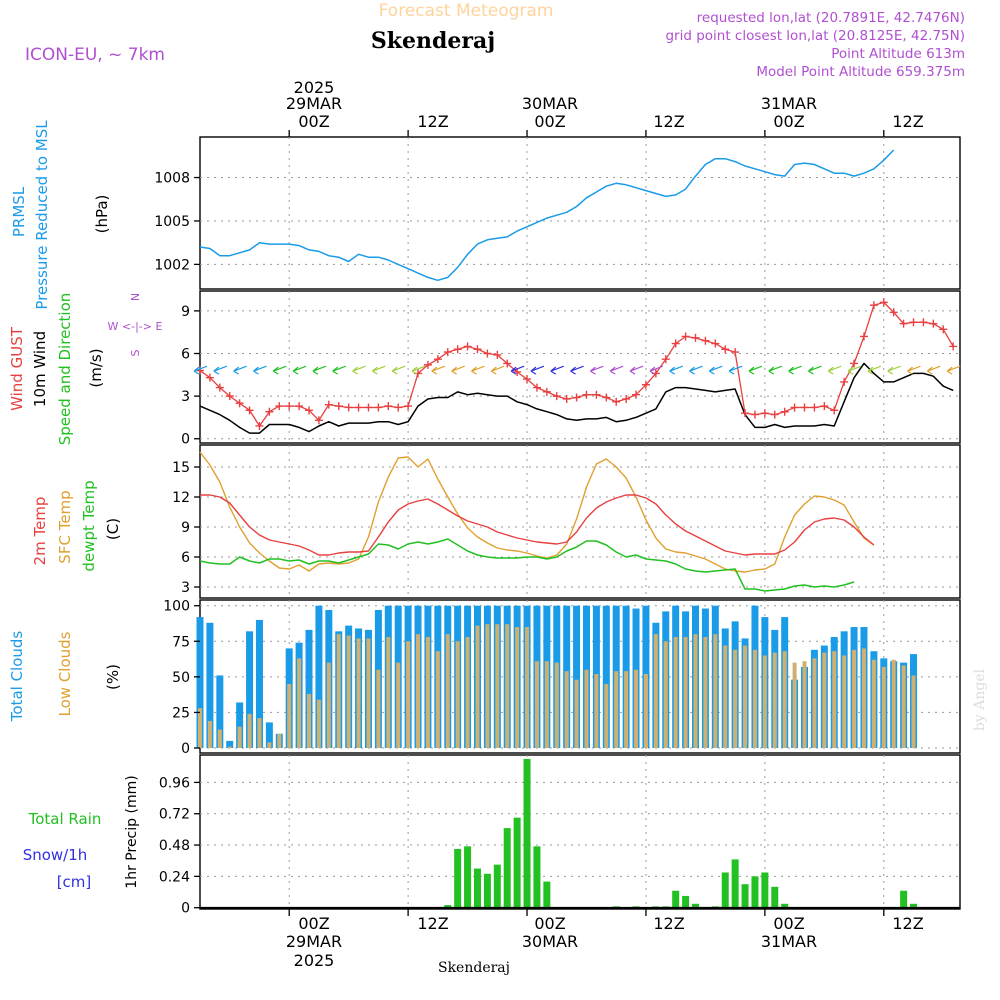 This screenshot has height=1000, width=1000. Describe the element at coordinates (185, 909) in the screenshot. I see `precip-tick-label: 0` at that location.